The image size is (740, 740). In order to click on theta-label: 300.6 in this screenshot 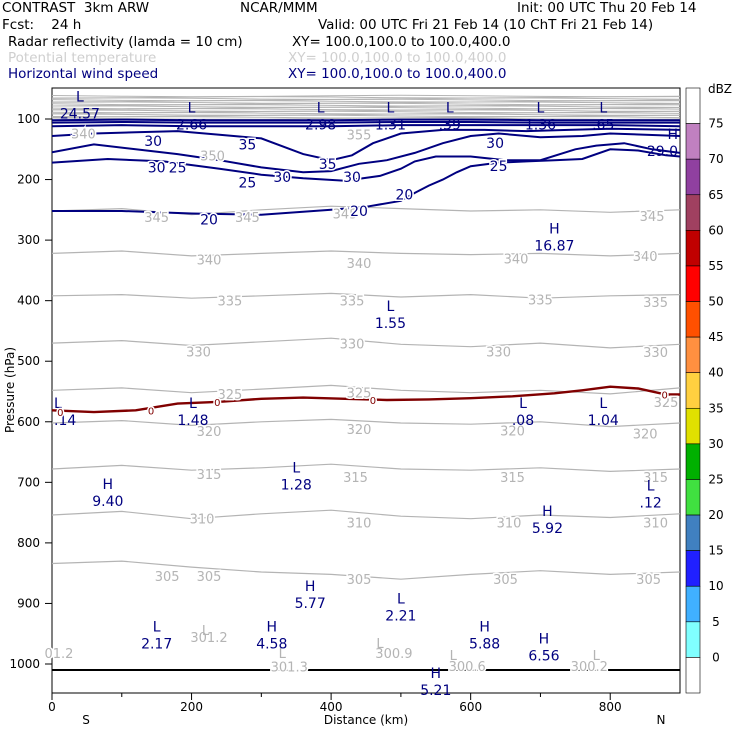, I will do `click(467, 667)`.